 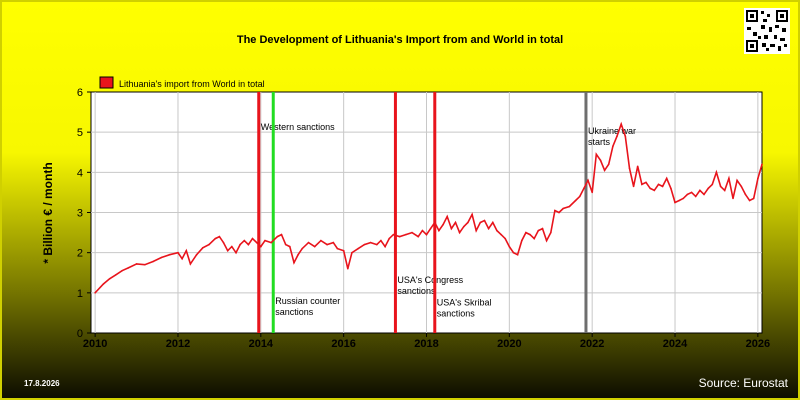 I want to click on event-label-line: Russian counter, so click(x=307, y=301).